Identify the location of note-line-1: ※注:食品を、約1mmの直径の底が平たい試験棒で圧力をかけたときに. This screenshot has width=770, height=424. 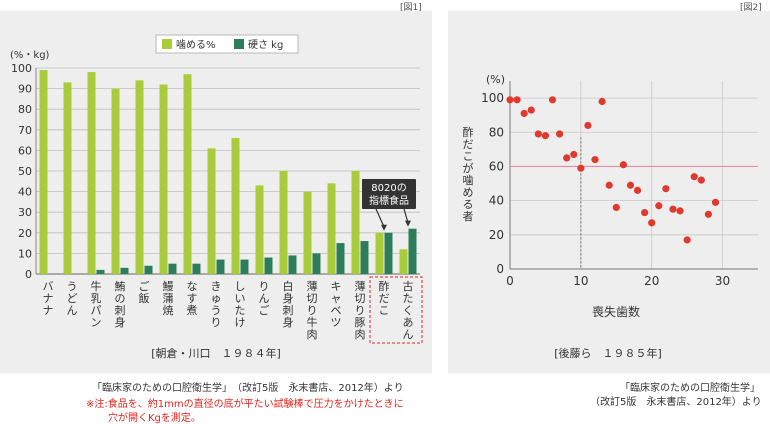
(245, 404).